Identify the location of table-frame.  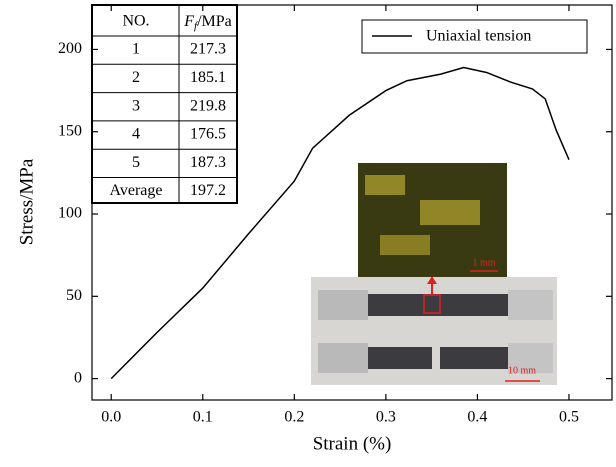
(164, 104).